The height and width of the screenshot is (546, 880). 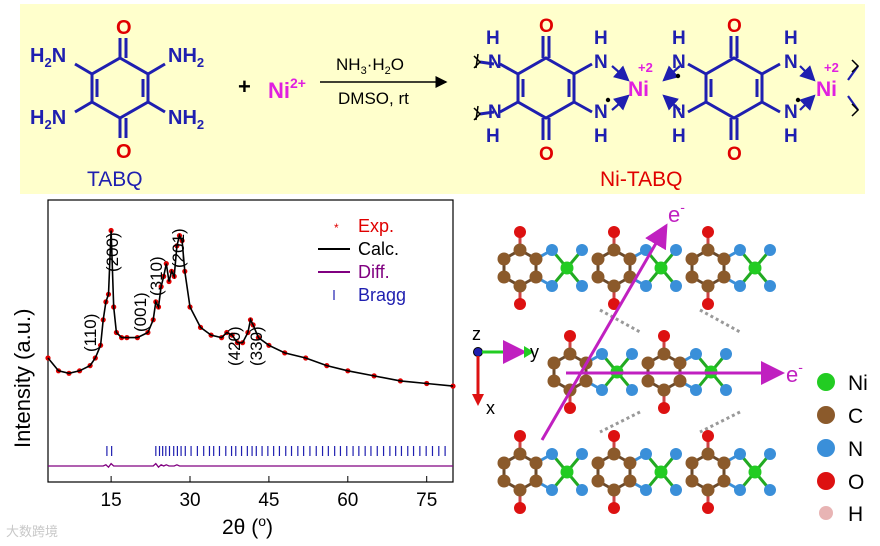 What do you see at coordinates (124, 28) in the screenshot?
I see `tabq-o-top: O` at bounding box center [124, 28].